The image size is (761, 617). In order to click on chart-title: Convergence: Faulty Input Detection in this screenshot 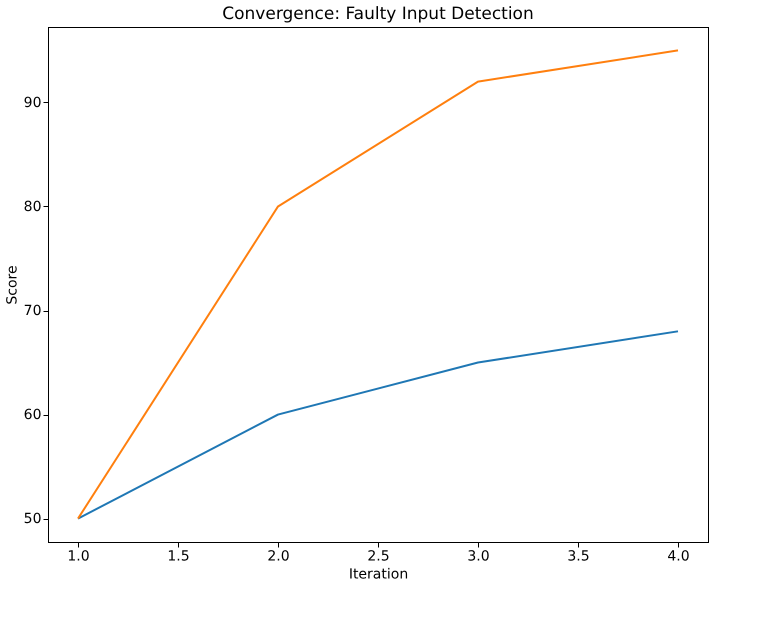, I will do `click(378, 14)`.